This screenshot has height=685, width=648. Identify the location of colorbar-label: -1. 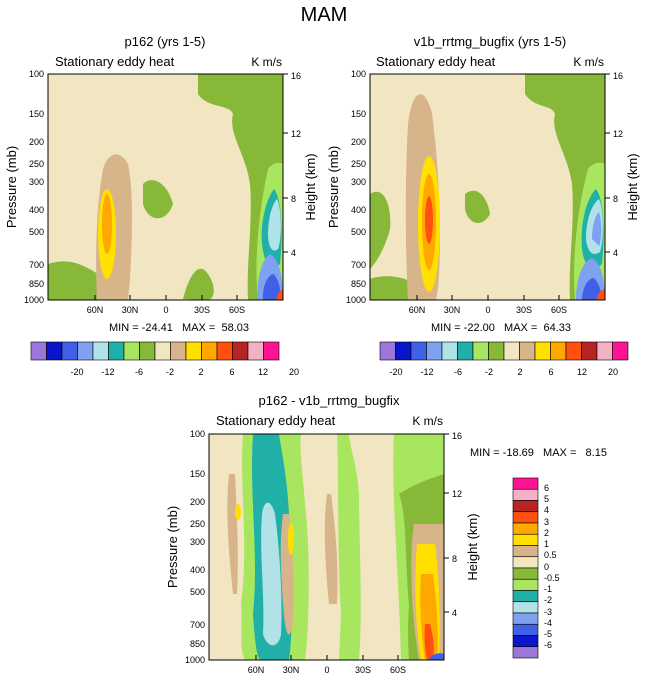
(548, 589).